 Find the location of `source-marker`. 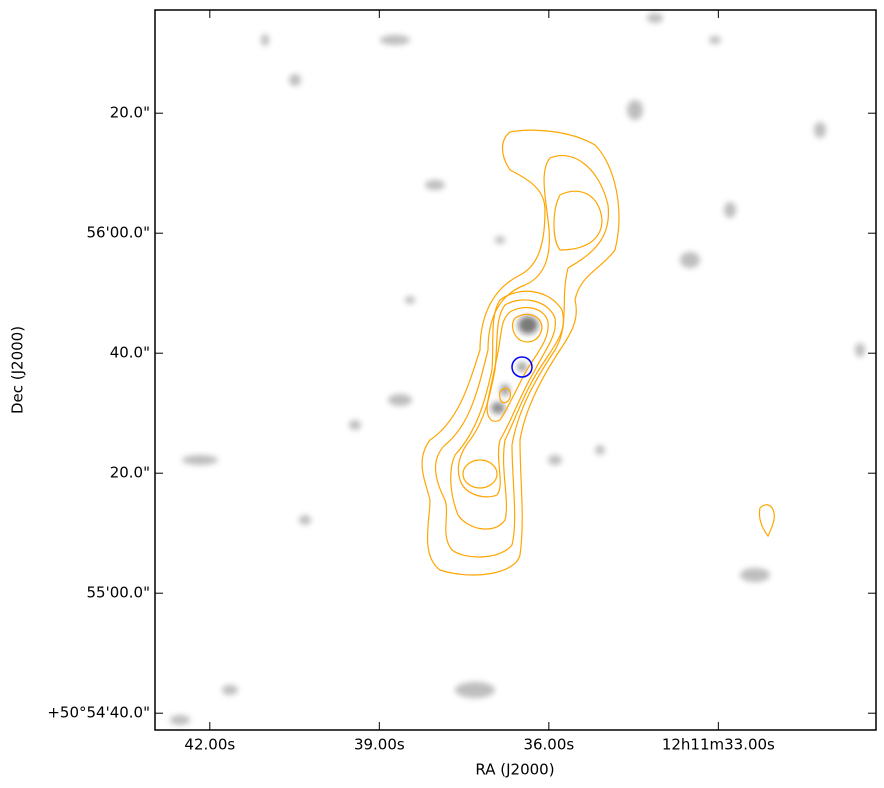

source-marker is located at coordinates (522, 367).